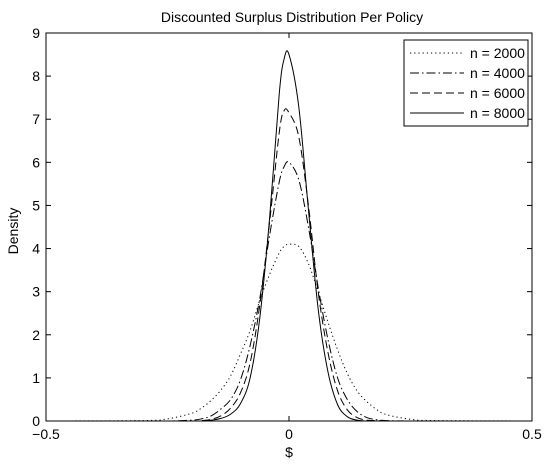 The height and width of the screenshot is (467, 550). Describe the element at coordinates (36, 249) in the screenshot. I see `y-tick-label: 4` at that location.